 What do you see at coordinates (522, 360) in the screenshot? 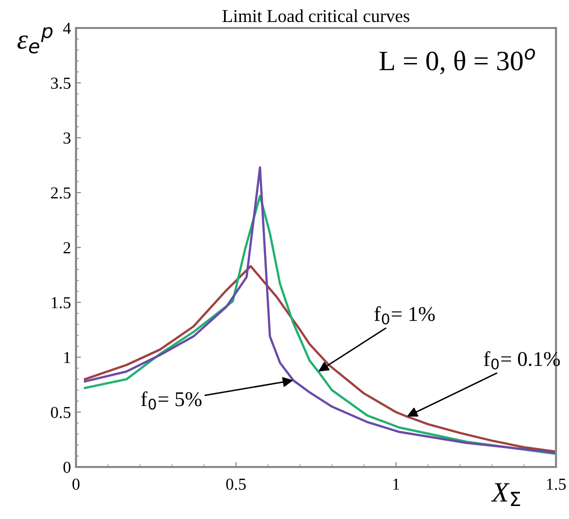
I see `annotation: f$_{0}$= 0.1%` at bounding box center [522, 360].